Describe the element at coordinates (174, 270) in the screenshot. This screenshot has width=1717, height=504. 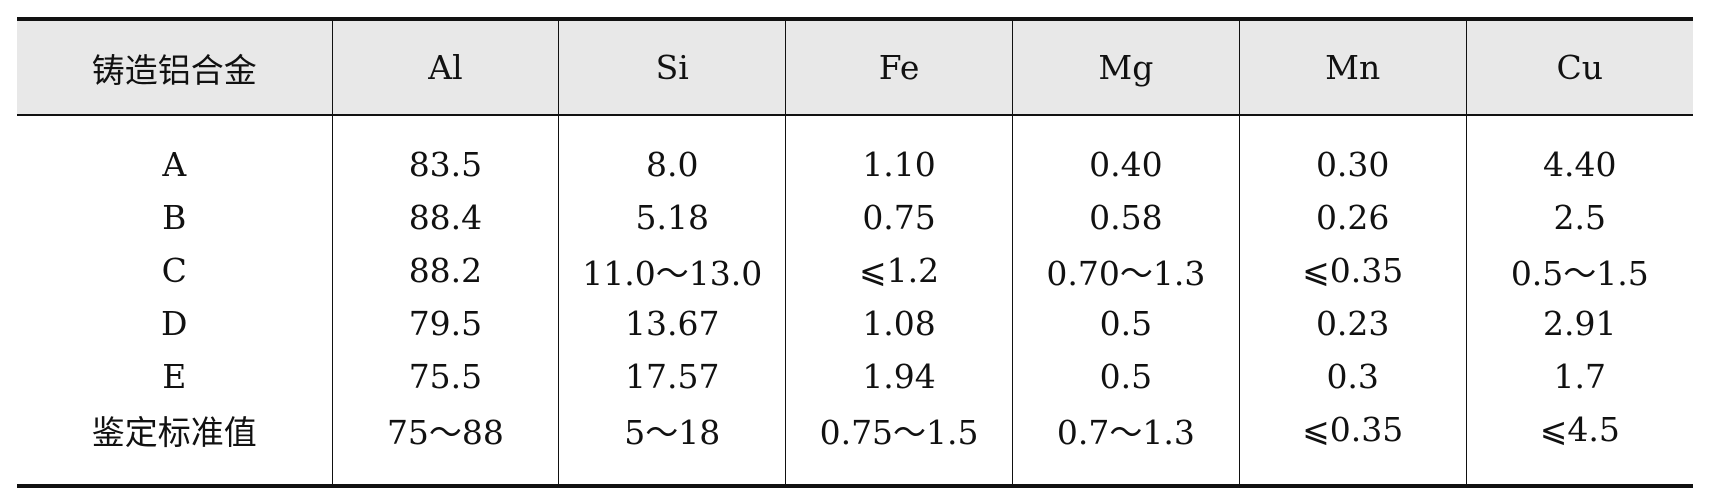
I see `row-label: C` at that location.